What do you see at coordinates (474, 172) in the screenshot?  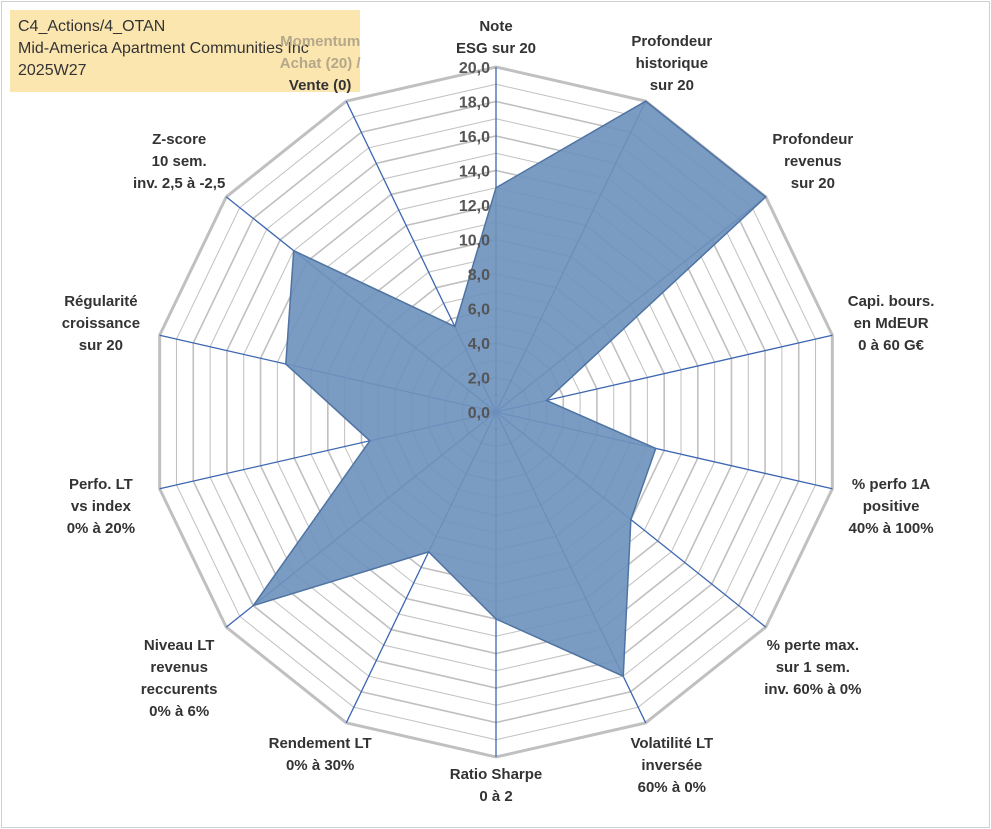 I see `tick-label: 14,0` at bounding box center [474, 172].